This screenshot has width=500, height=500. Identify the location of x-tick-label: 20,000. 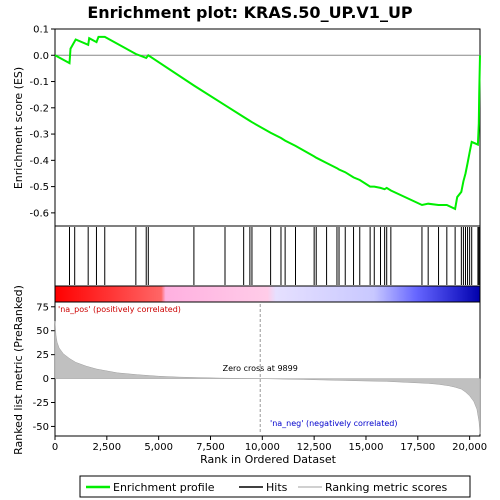
(469, 447).